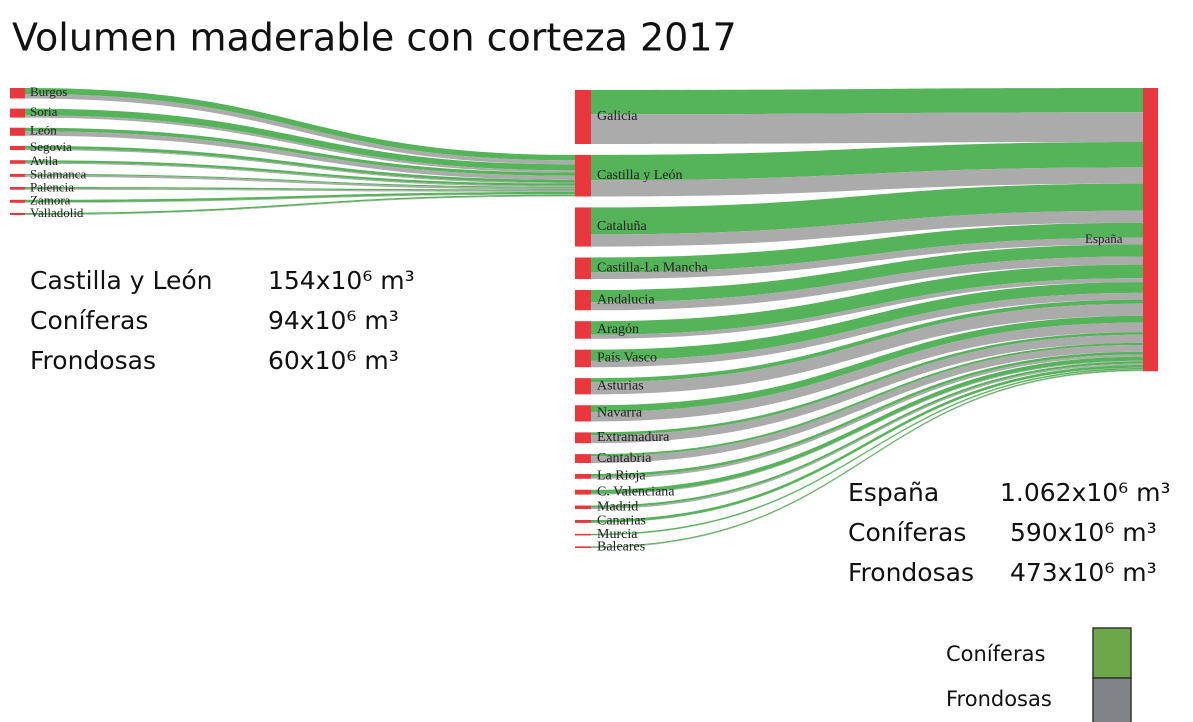 The width and height of the screenshot is (1193, 722). Describe the element at coordinates (621, 521) in the screenshot. I see `node-label: Canarias` at that location.